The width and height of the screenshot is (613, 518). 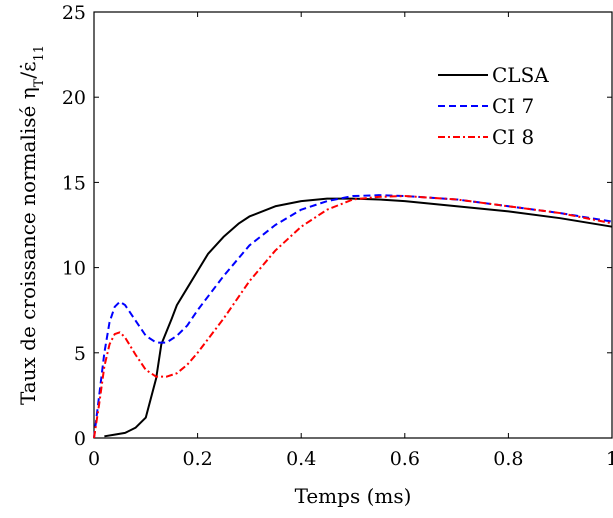 What do you see at coordinates (197, 459) in the screenshot?
I see `x-tick-label: 0.2` at bounding box center [197, 459].